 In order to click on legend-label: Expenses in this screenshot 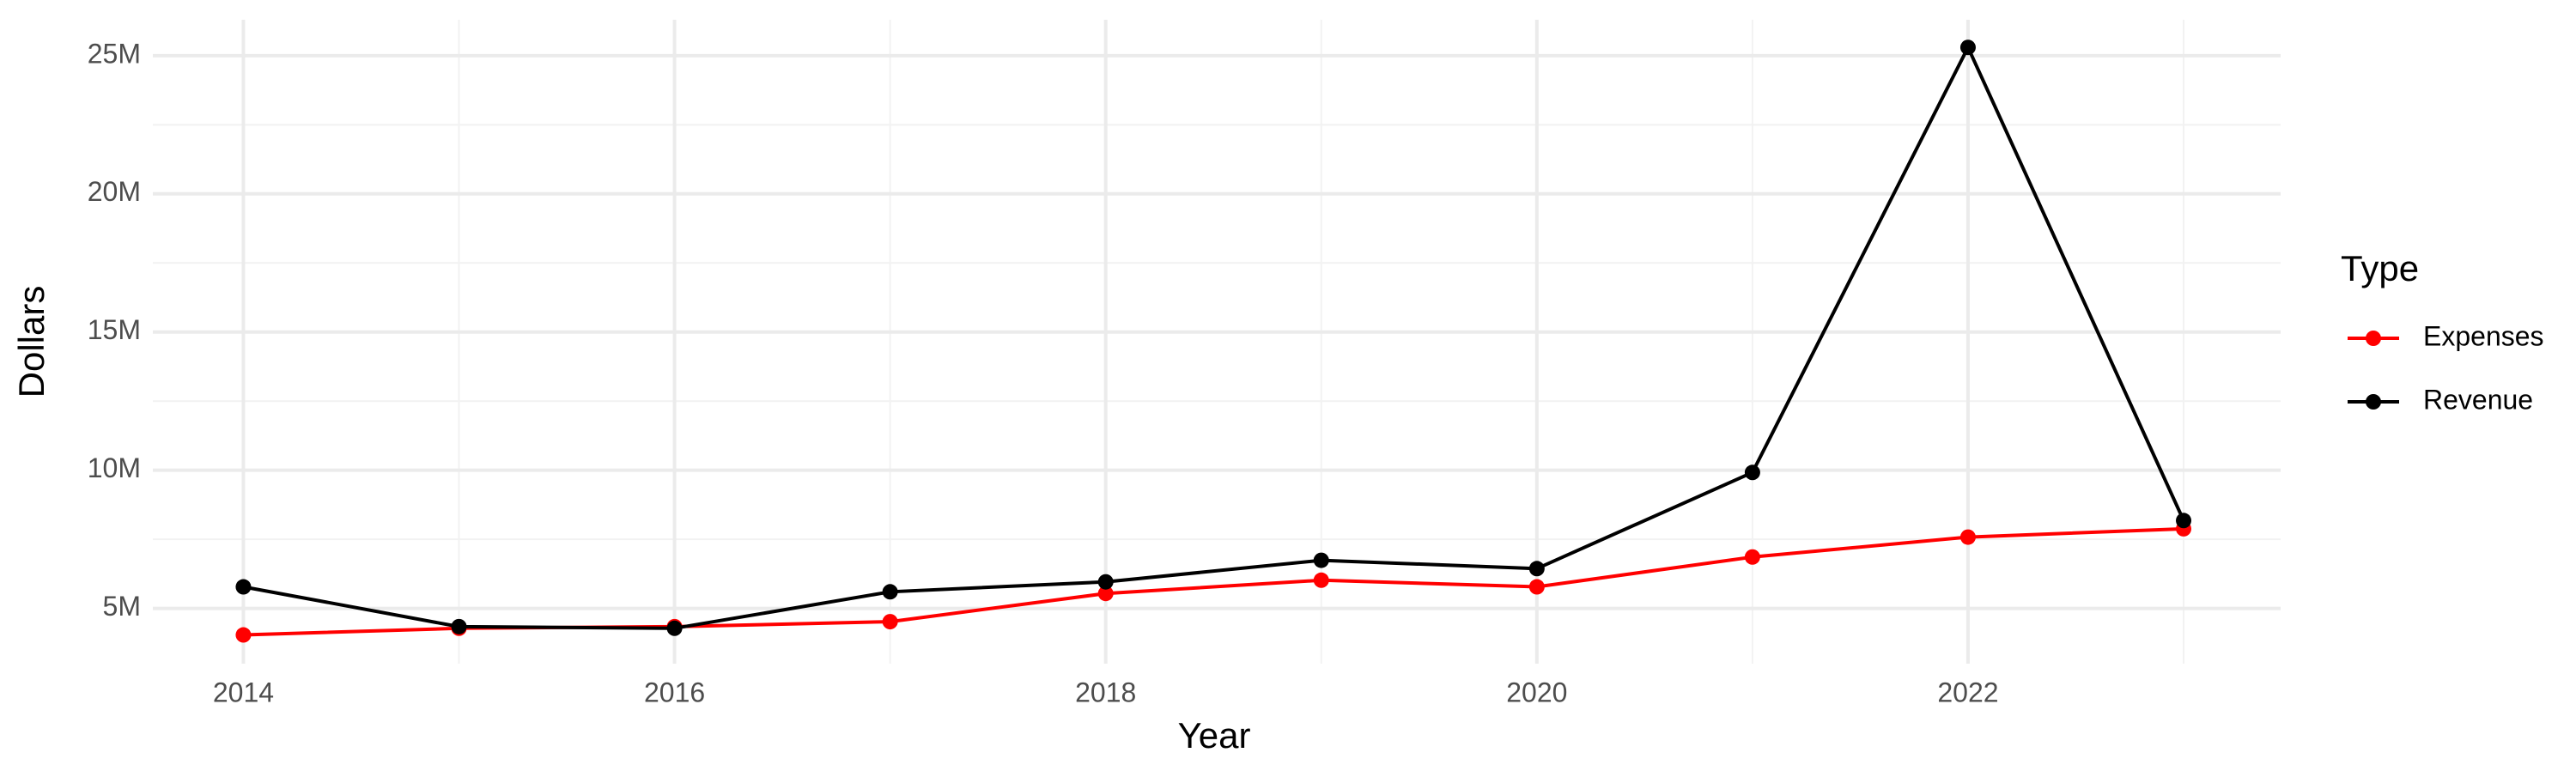, I will do `click(2484, 335)`.